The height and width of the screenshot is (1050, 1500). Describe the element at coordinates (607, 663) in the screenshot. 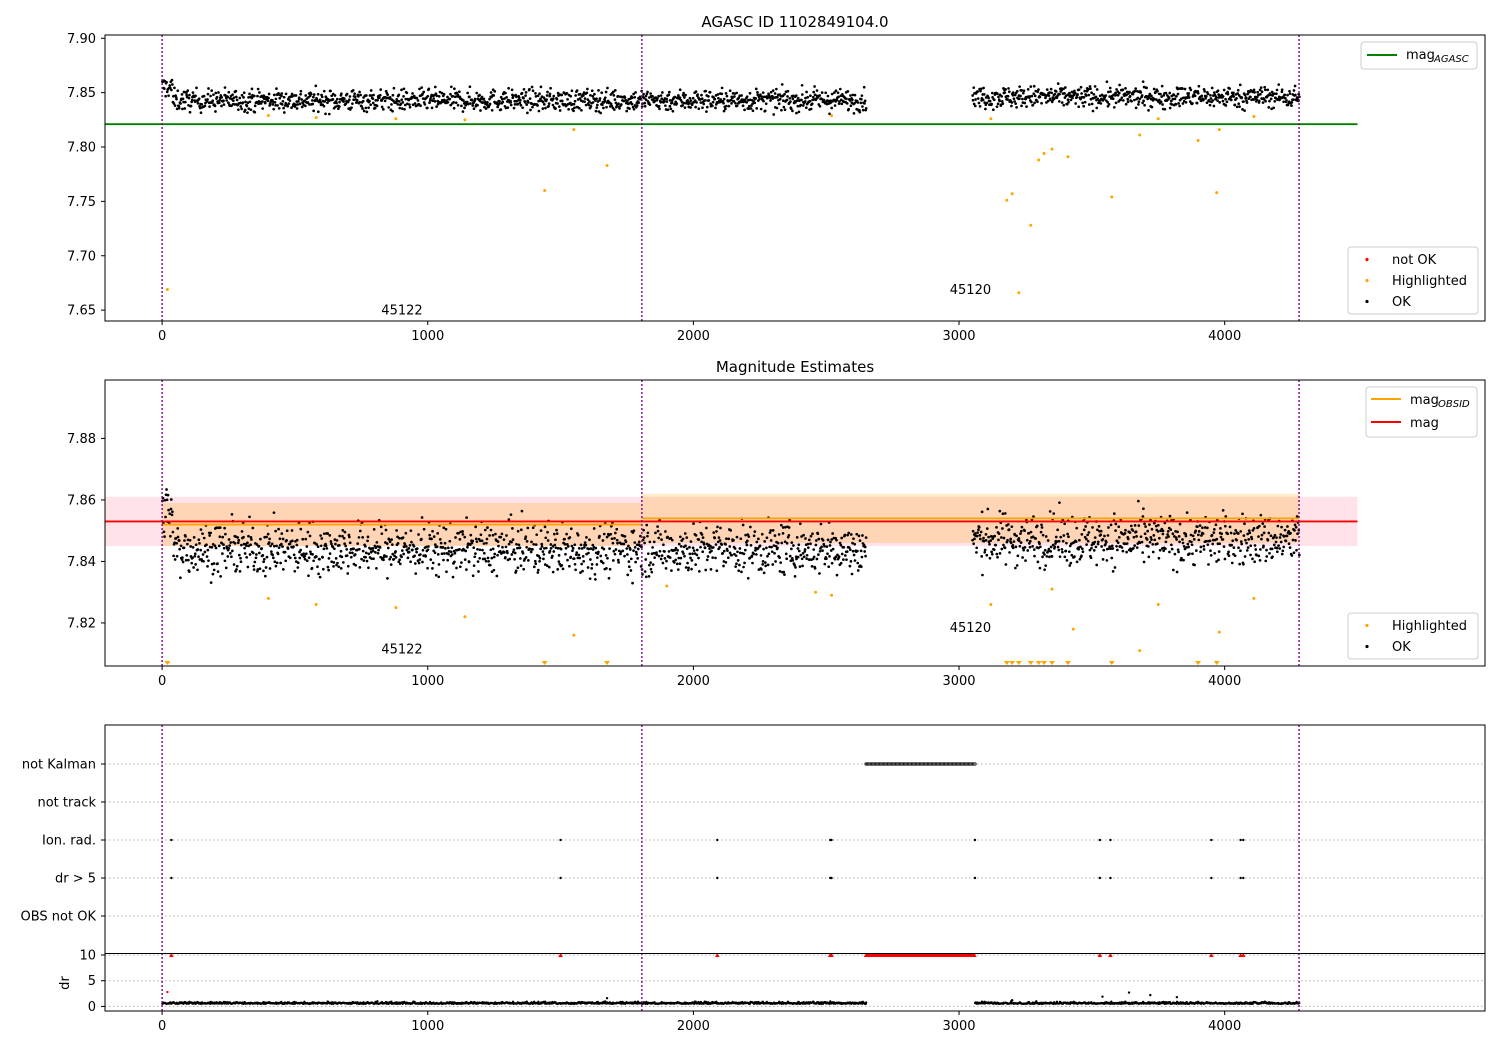

I see `below-range-marker` at that location.